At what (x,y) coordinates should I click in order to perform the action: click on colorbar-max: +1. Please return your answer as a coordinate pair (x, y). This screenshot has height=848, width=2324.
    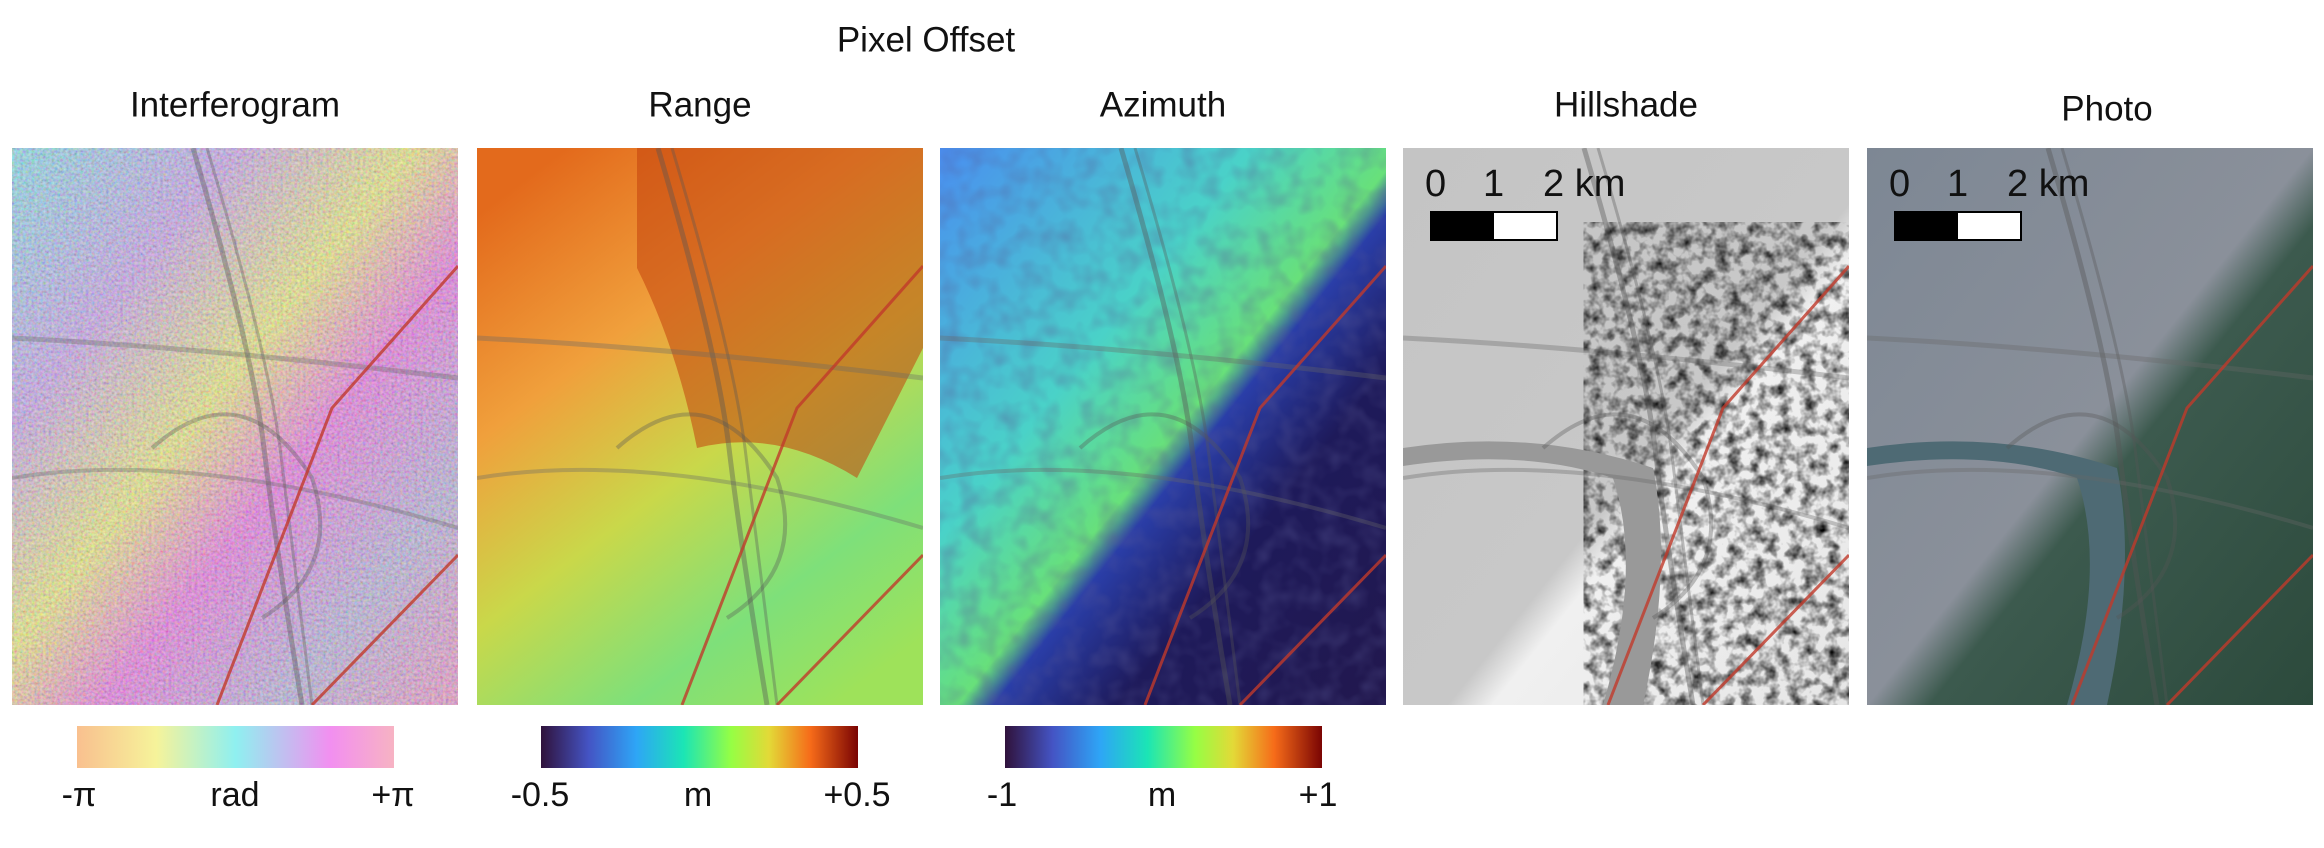
    Looking at the image, I should click on (1318, 795).